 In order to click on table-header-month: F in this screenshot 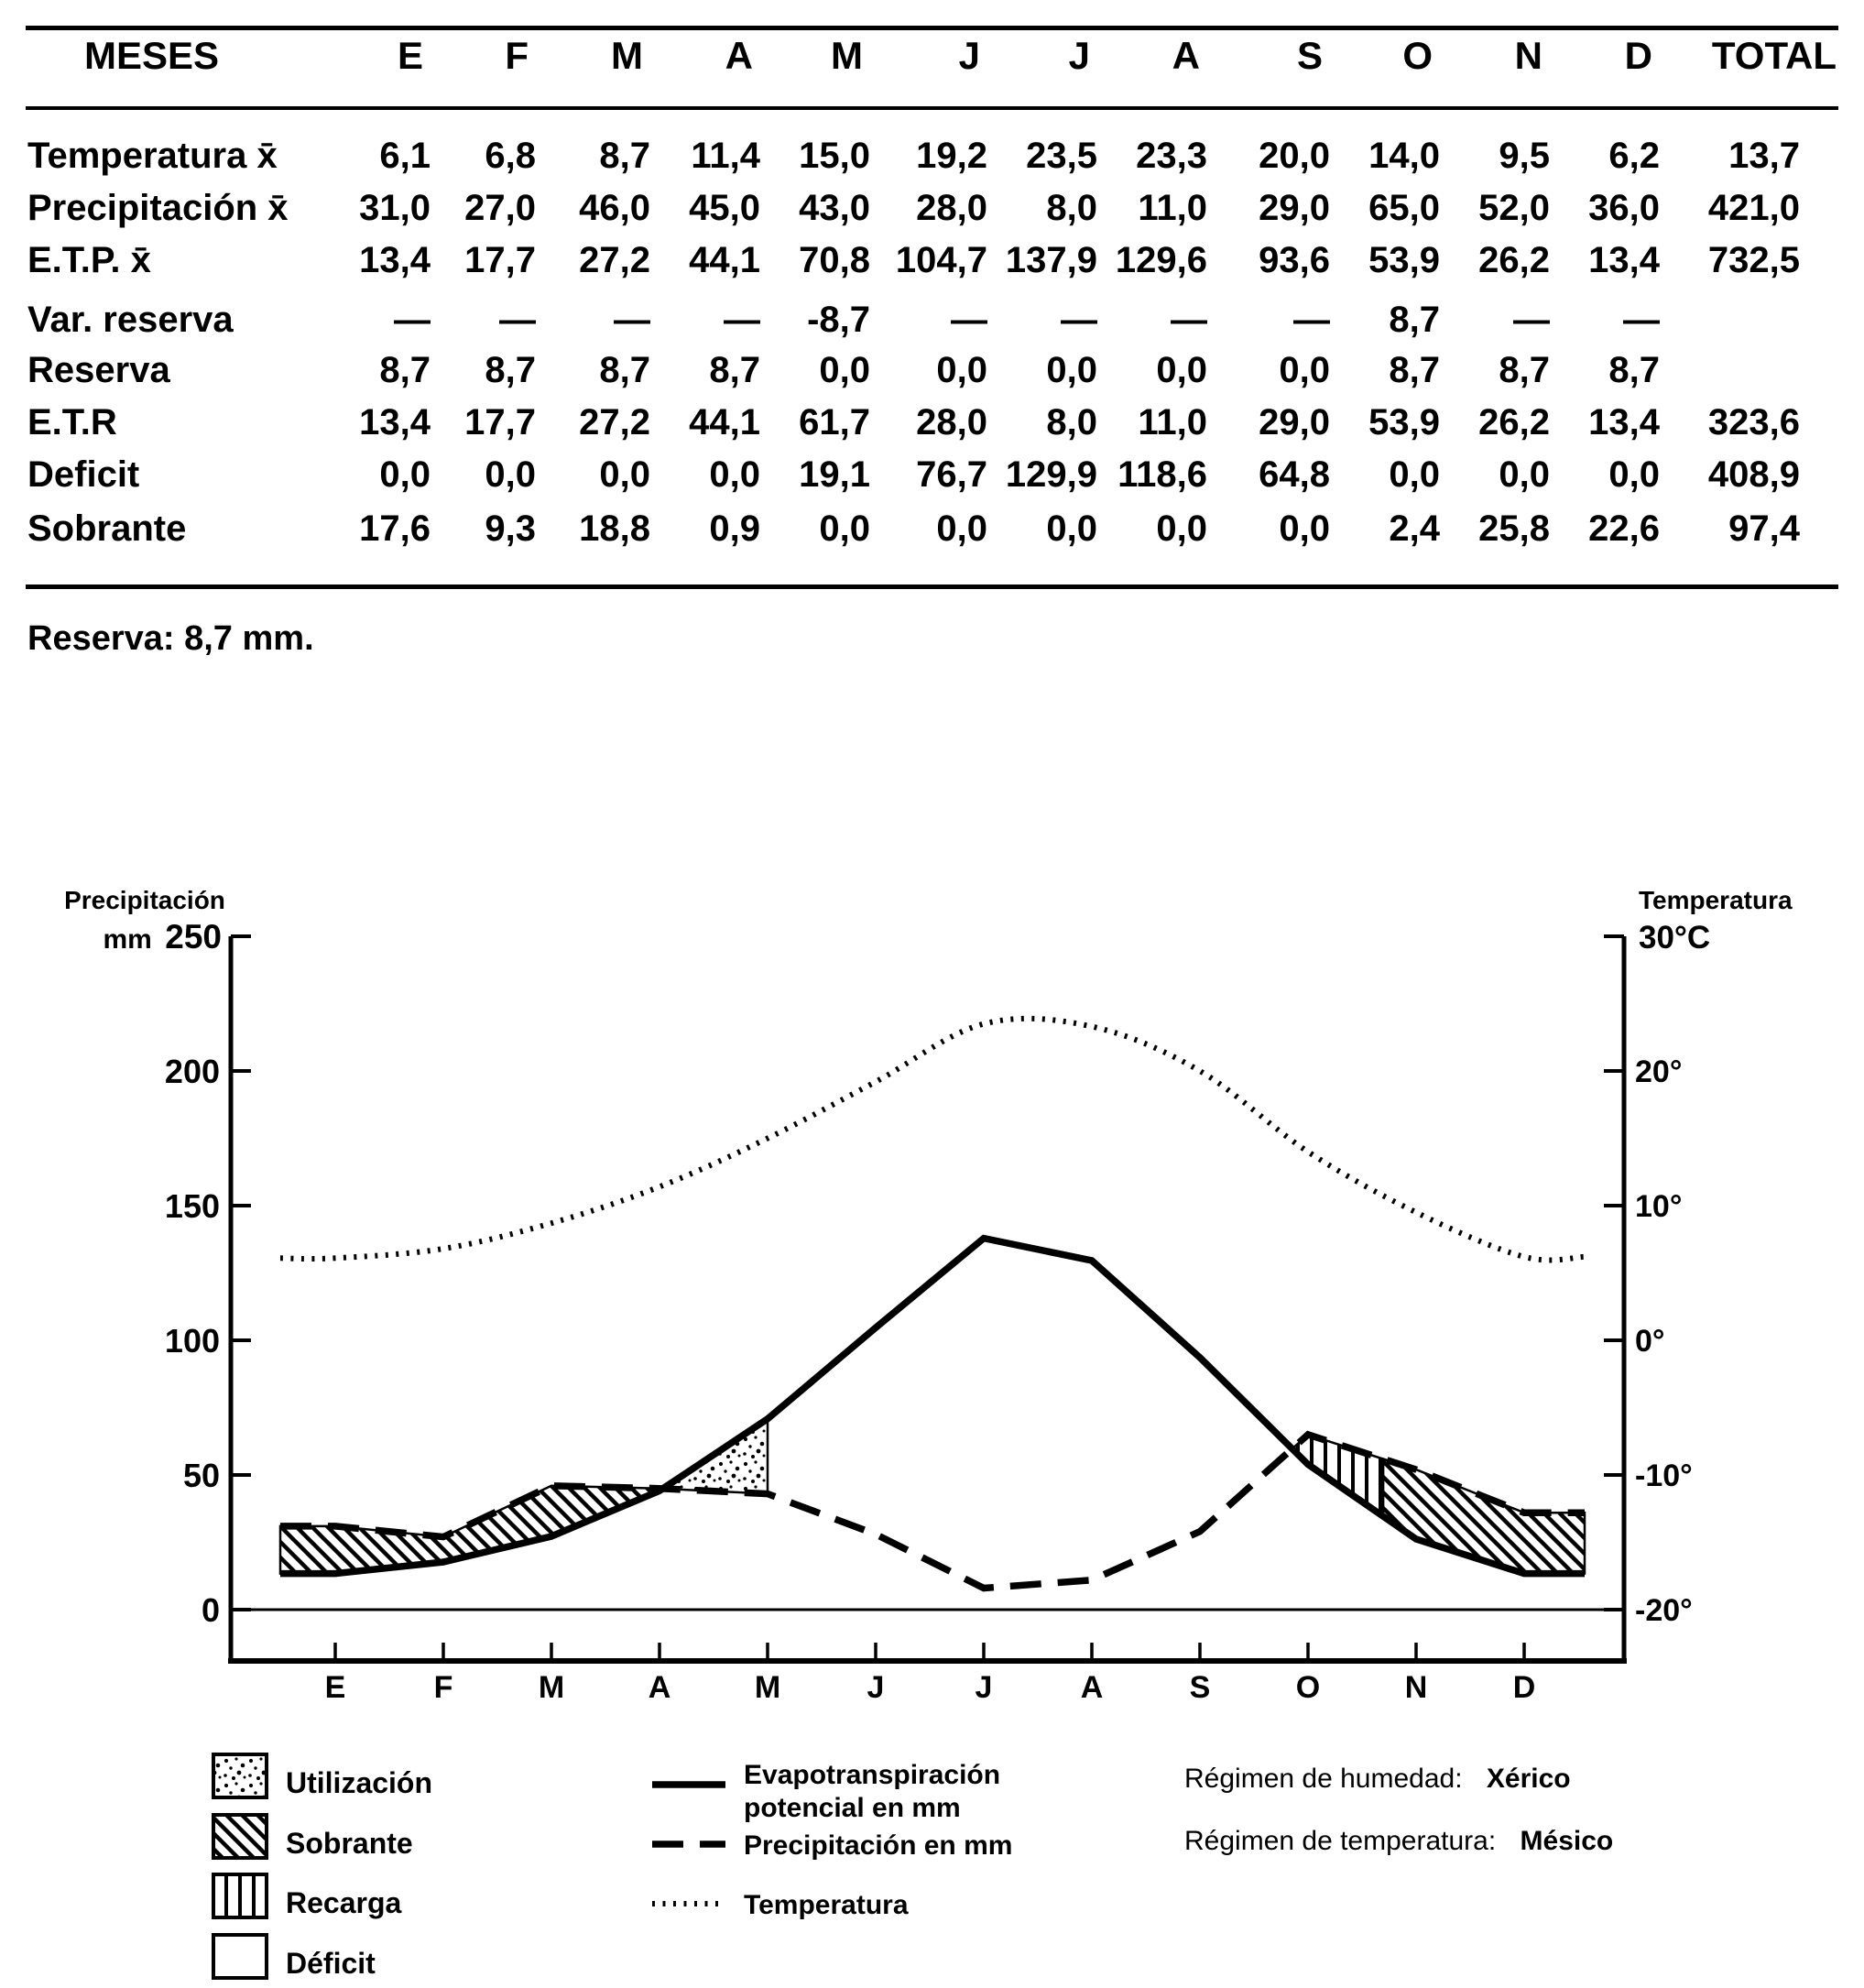, I will do `click(517, 55)`.